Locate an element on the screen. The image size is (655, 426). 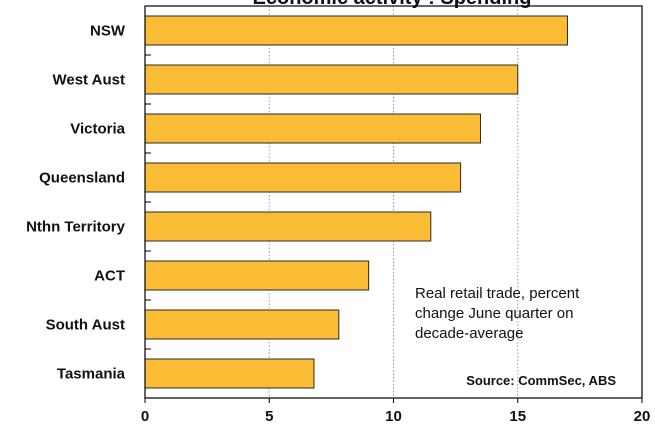
x-tick-label-3: 15 is located at coordinates (517, 416).